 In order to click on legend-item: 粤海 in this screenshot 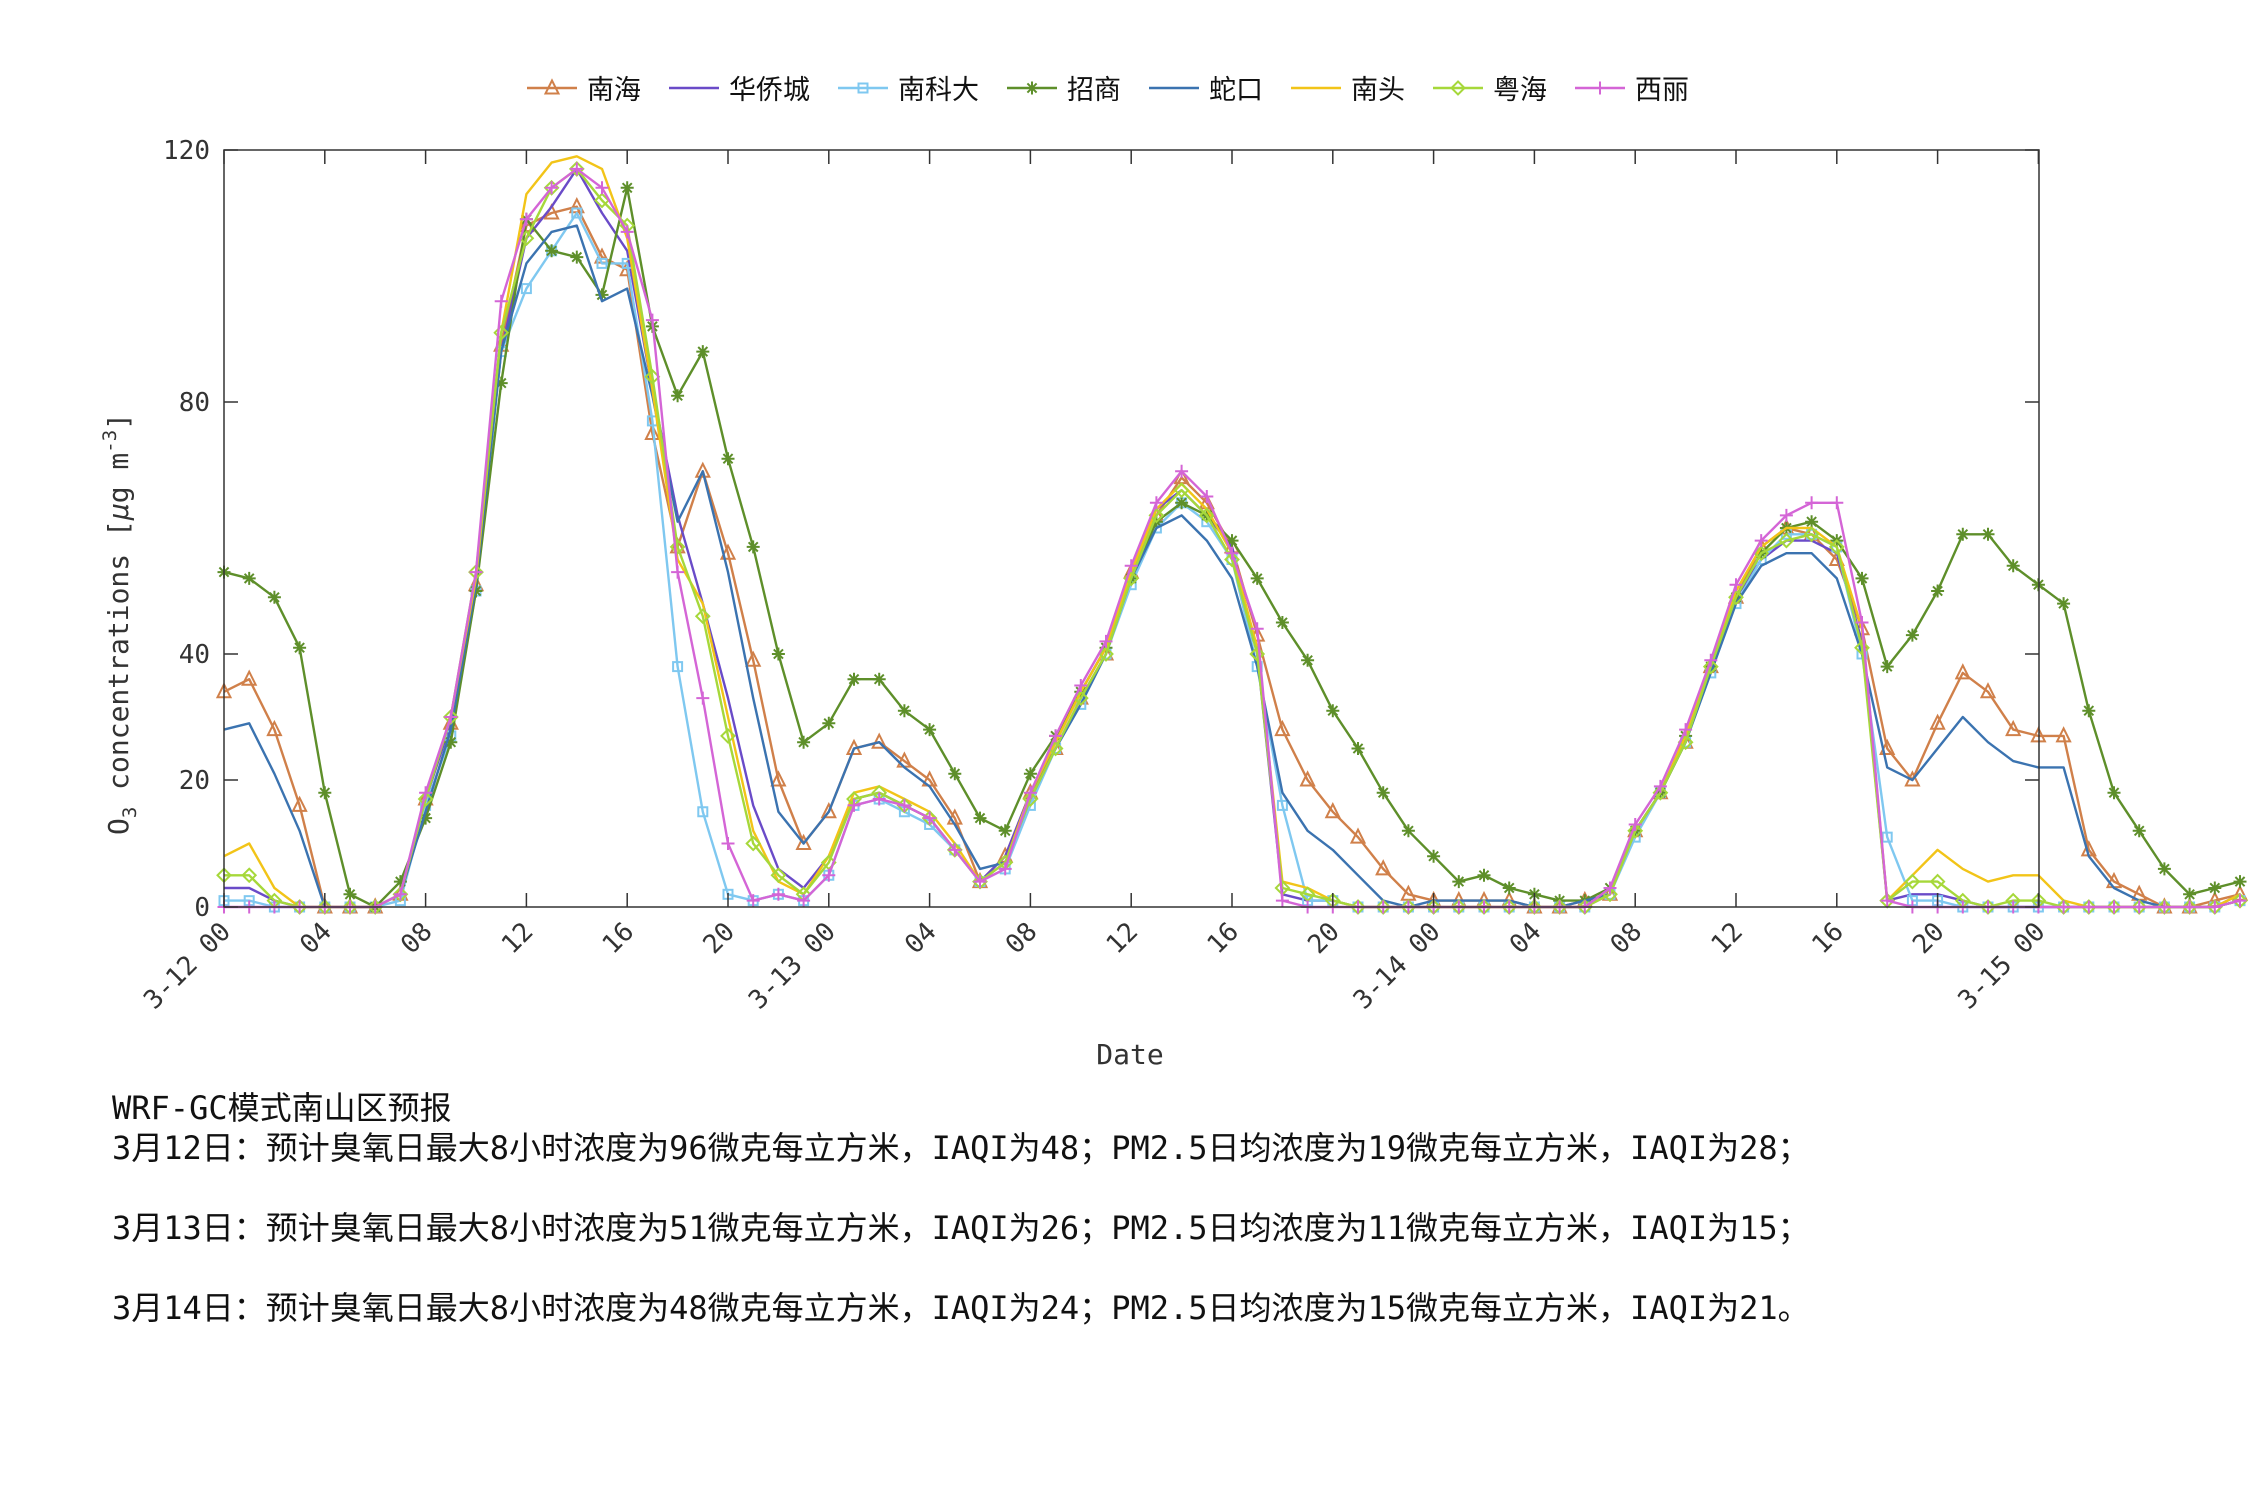, I will do `click(1489, 87)`.